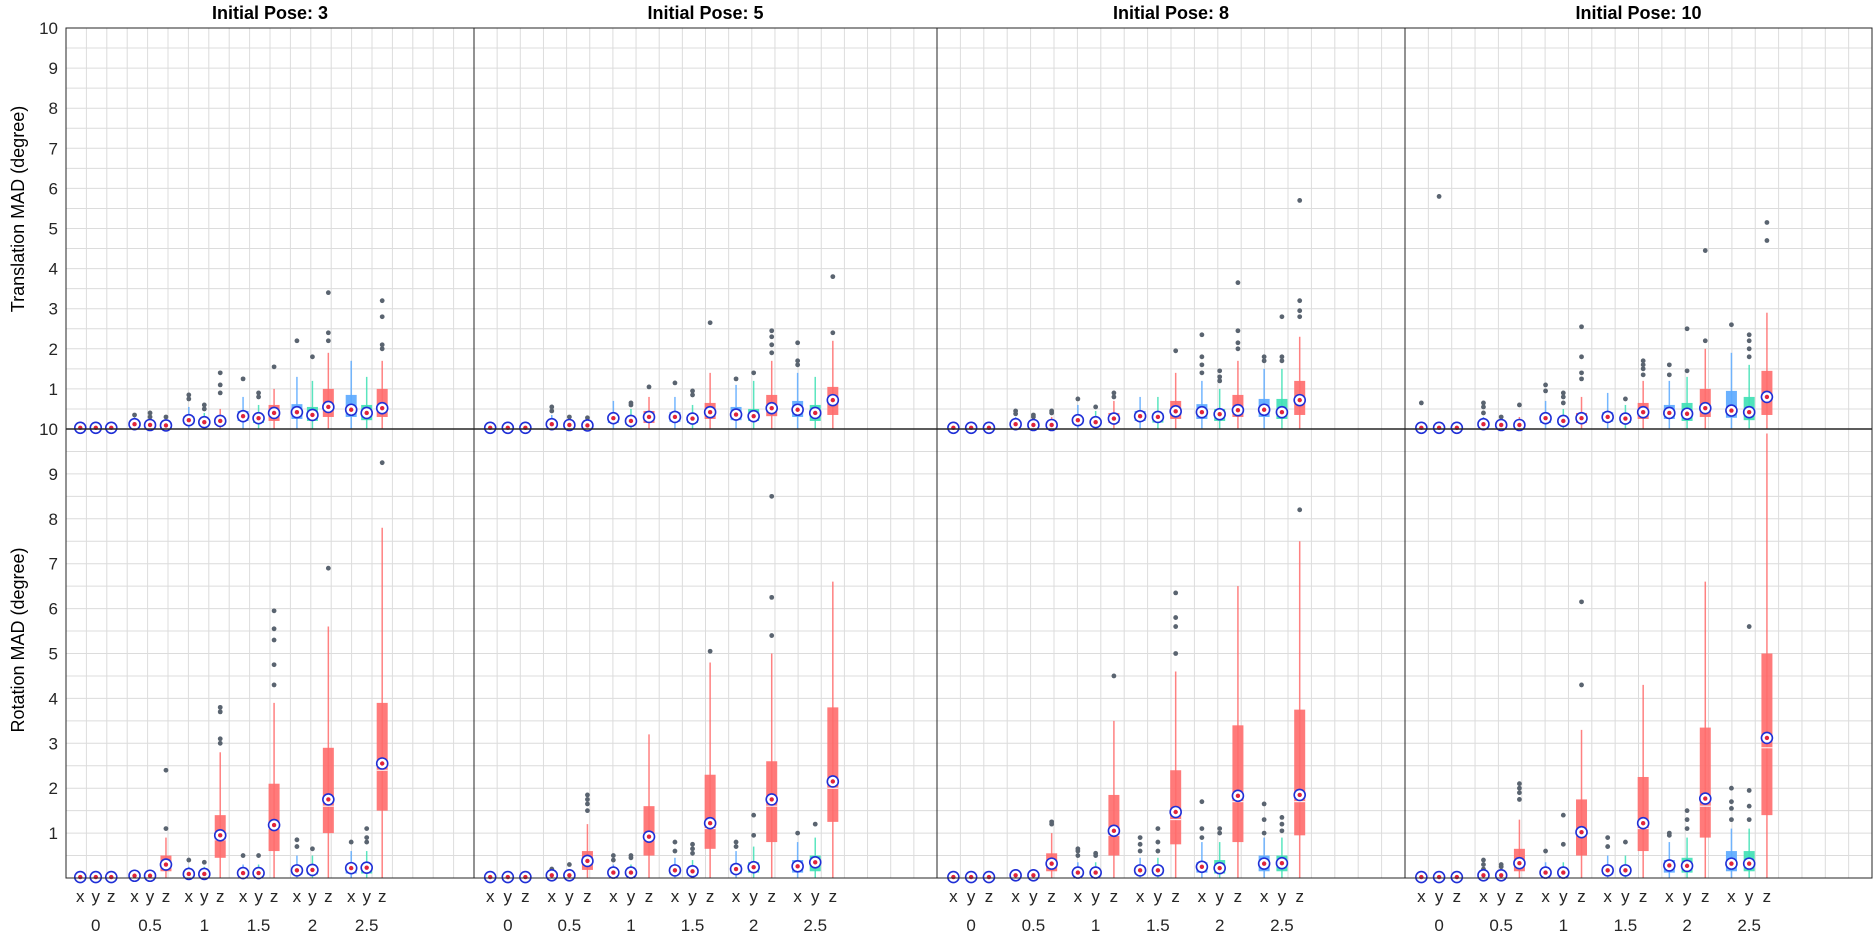 This screenshot has height=938, width=1875. What do you see at coordinates (53, 269) in the screenshot?
I see `y-tick-label: 4` at bounding box center [53, 269].